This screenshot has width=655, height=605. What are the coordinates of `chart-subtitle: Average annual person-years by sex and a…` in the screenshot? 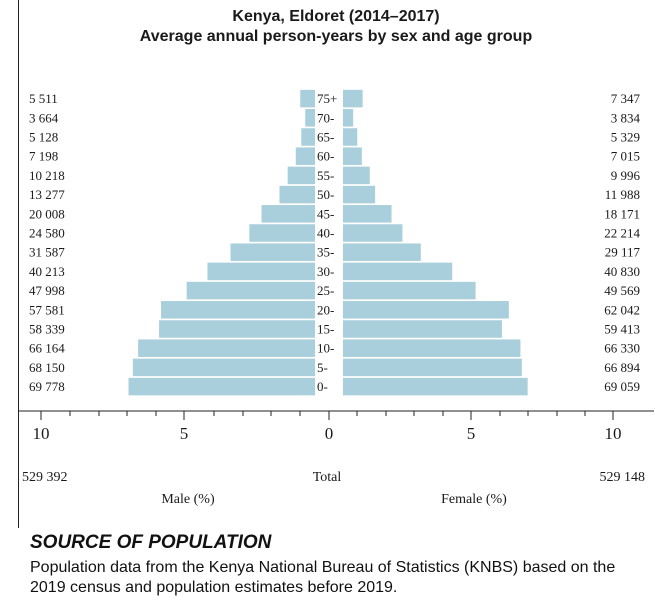 It's located at (336, 36).